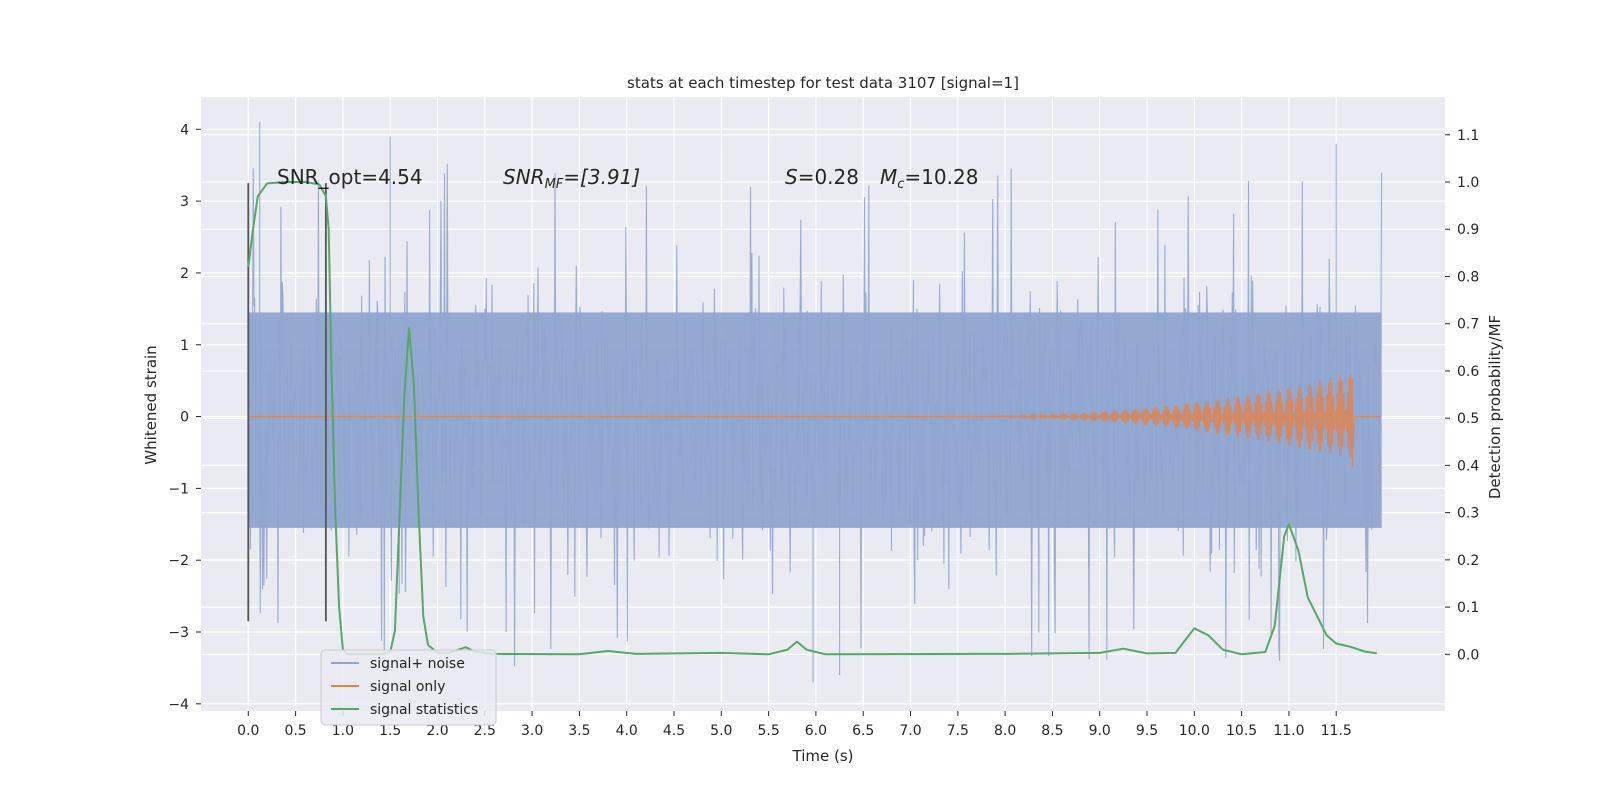 The height and width of the screenshot is (800, 1600). I want to click on x-tick-label-23: 11.5, so click(1336, 731).